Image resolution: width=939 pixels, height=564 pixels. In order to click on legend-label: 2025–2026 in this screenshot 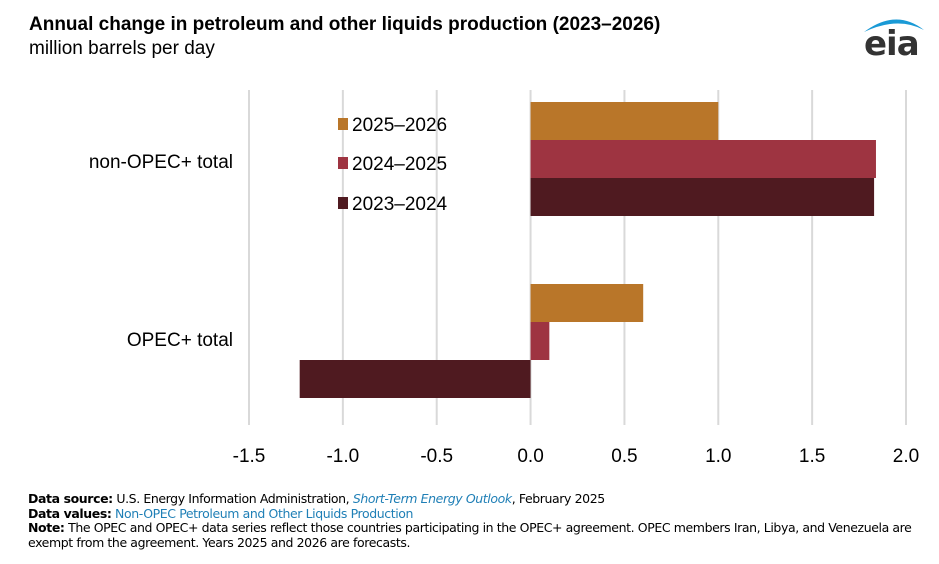, I will do `click(399, 125)`.